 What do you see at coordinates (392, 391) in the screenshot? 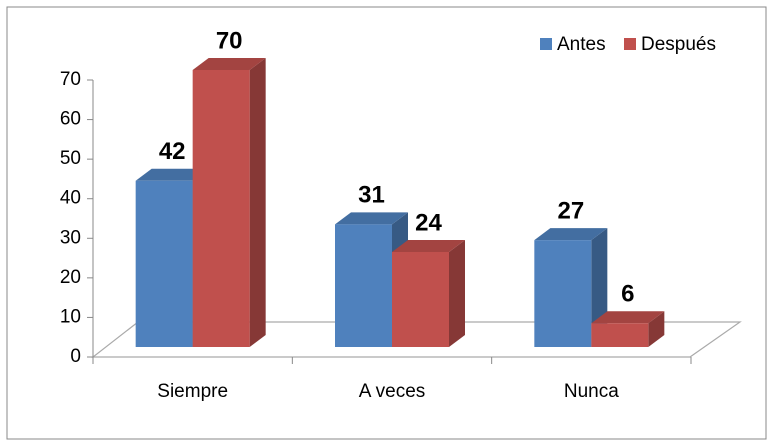
I see `x-tick-label: A veces` at bounding box center [392, 391].